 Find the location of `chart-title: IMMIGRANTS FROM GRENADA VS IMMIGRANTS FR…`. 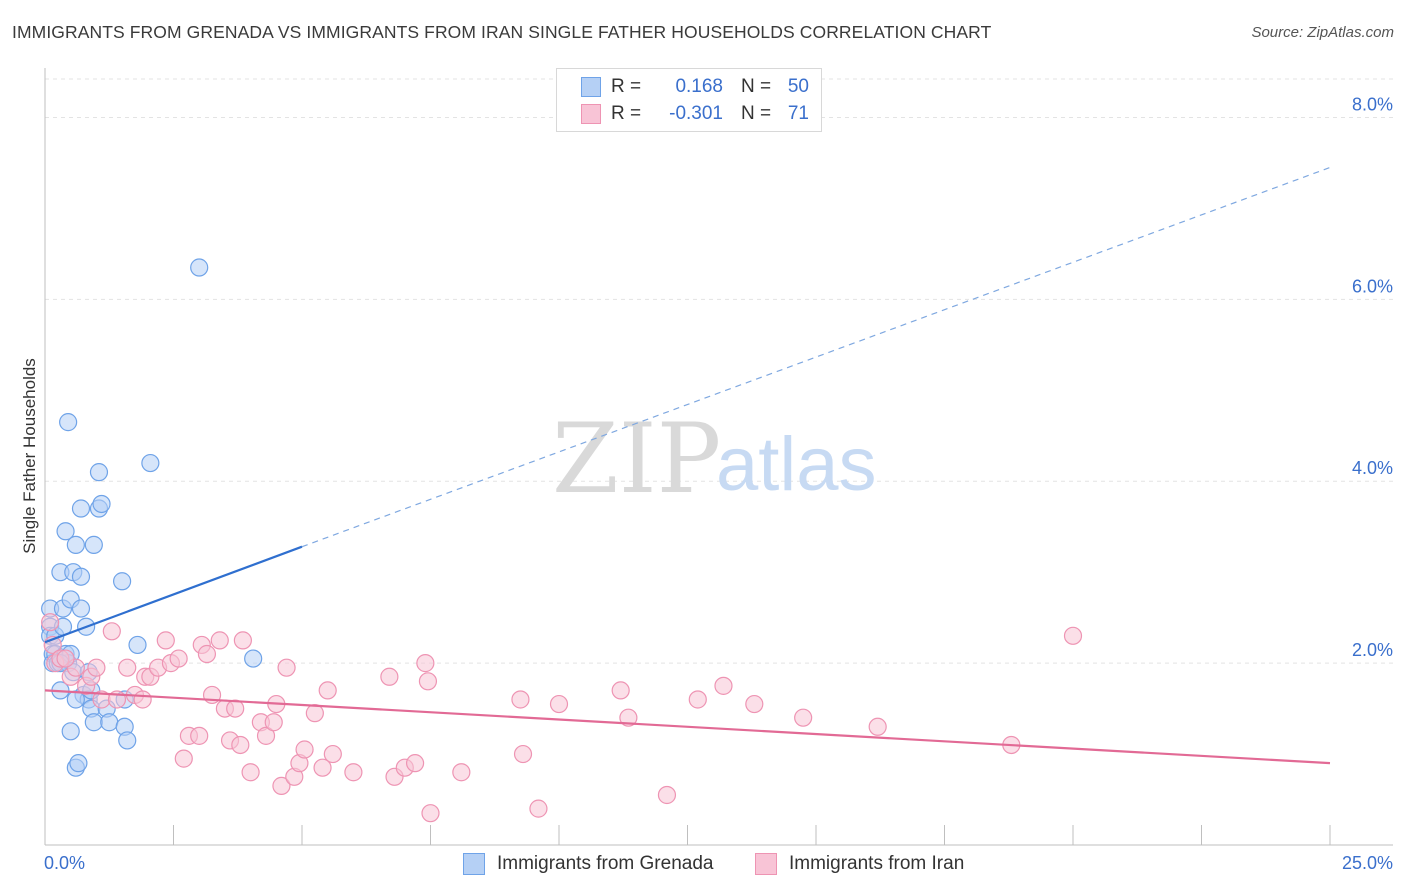

chart-title: IMMIGRANTS FROM GRENADA VS IMMIGRANTS FR… is located at coordinates (502, 32).